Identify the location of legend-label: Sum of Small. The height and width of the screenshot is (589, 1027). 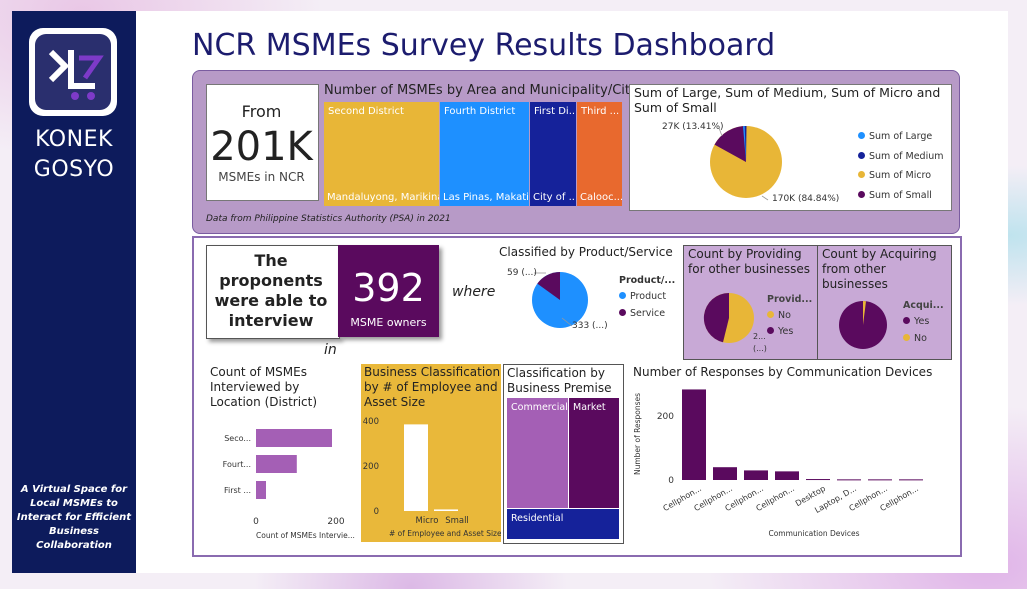
(900, 195).